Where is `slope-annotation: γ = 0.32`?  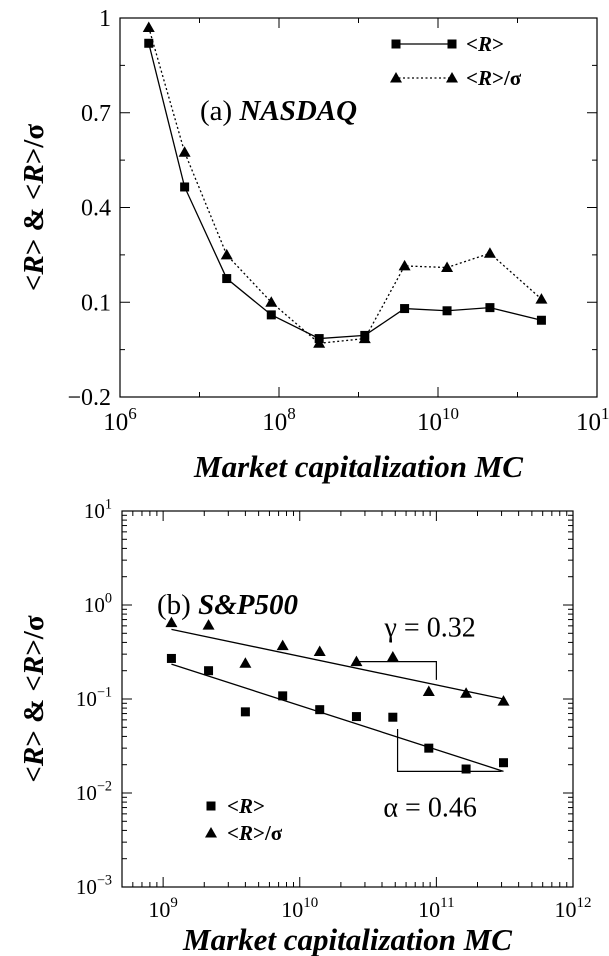 slope-annotation: γ = 0.32 is located at coordinates (430, 628).